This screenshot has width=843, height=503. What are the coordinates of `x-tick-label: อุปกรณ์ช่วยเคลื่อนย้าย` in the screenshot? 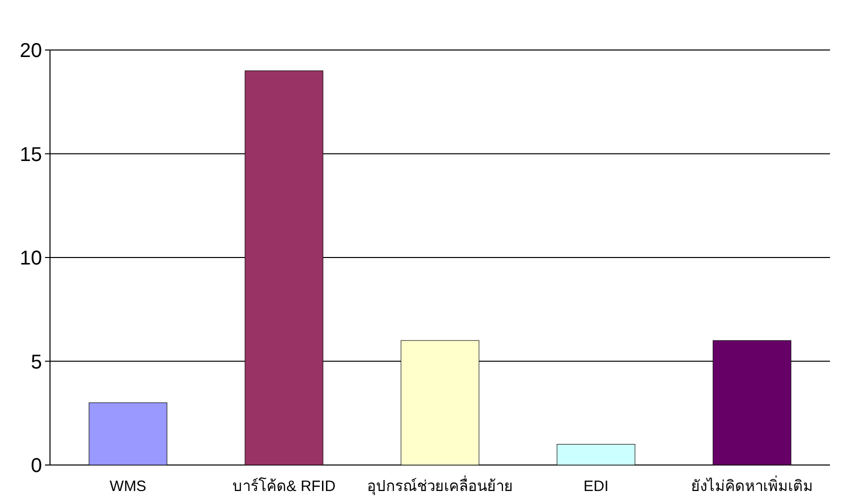 It's located at (440, 485).